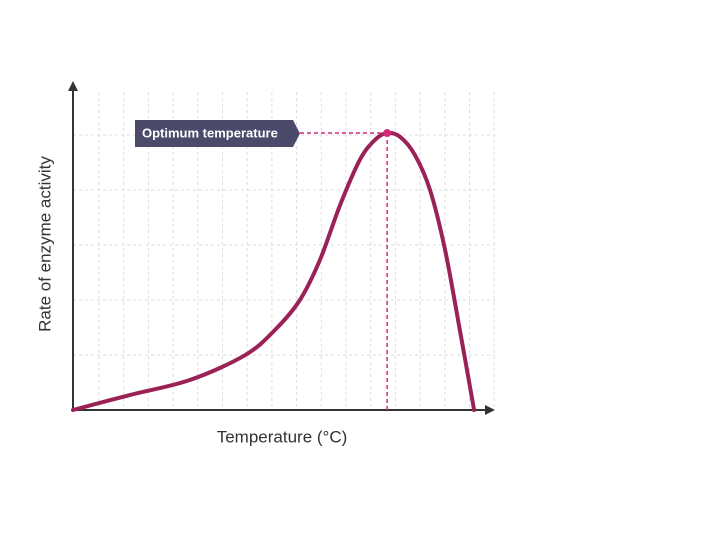 The height and width of the screenshot is (540, 720). What do you see at coordinates (282, 436) in the screenshot?
I see `x-axis-label: Temperature (°C)` at bounding box center [282, 436].